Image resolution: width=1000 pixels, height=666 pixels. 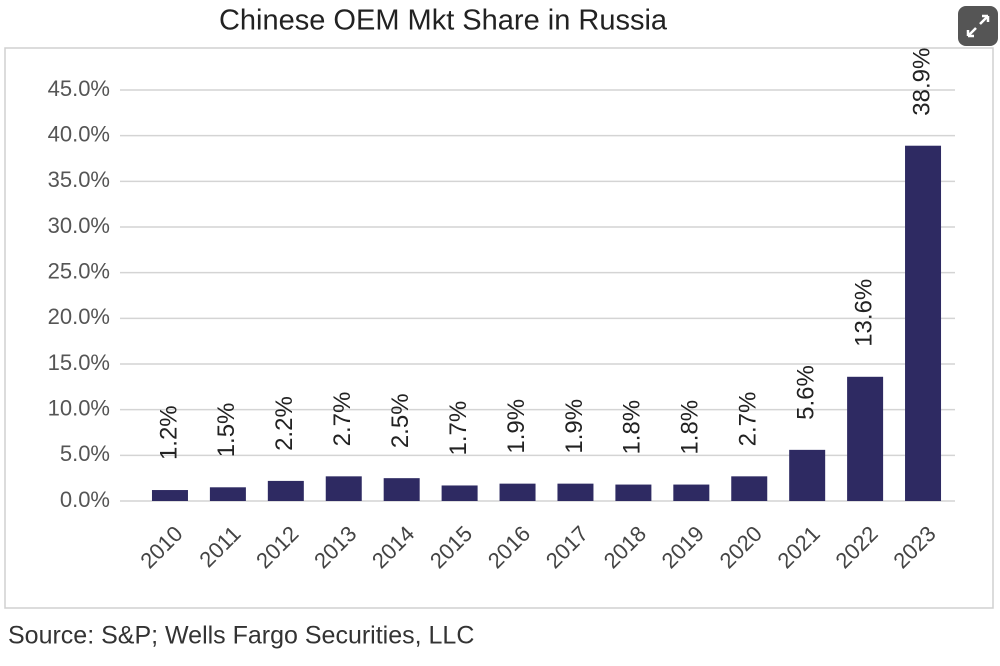 What do you see at coordinates (79, 316) in the screenshot?
I see `y-tick-label: 20.0%` at bounding box center [79, 316].